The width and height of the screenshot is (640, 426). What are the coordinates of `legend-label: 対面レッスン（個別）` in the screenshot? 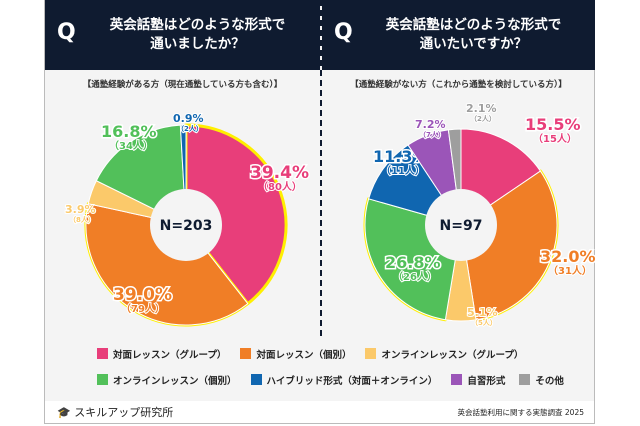 It's located at (304, 355).